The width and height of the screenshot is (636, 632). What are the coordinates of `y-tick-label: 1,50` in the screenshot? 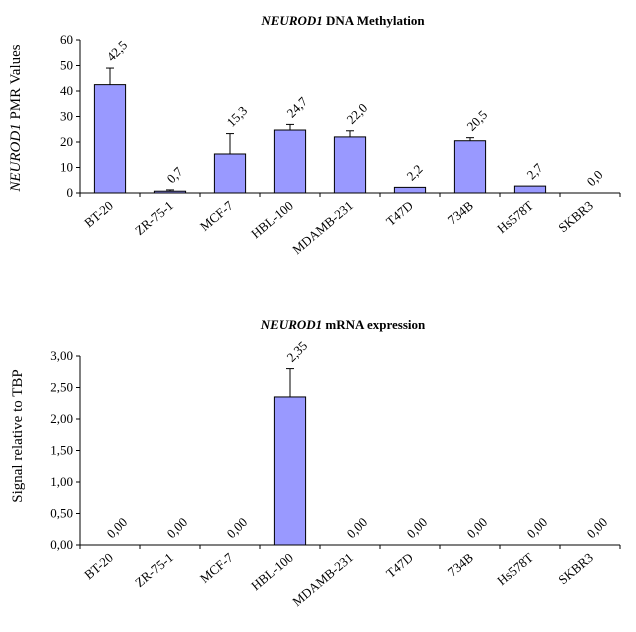 It's located at (61, 450).